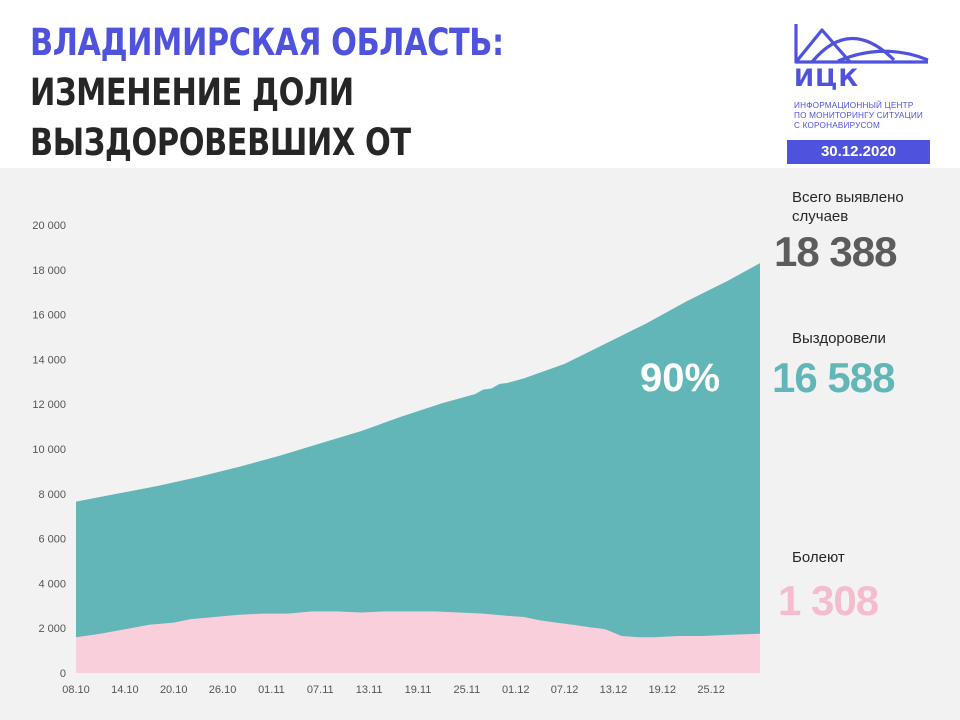  I want to click on logo-name: ИЦК, so click(826, 78).